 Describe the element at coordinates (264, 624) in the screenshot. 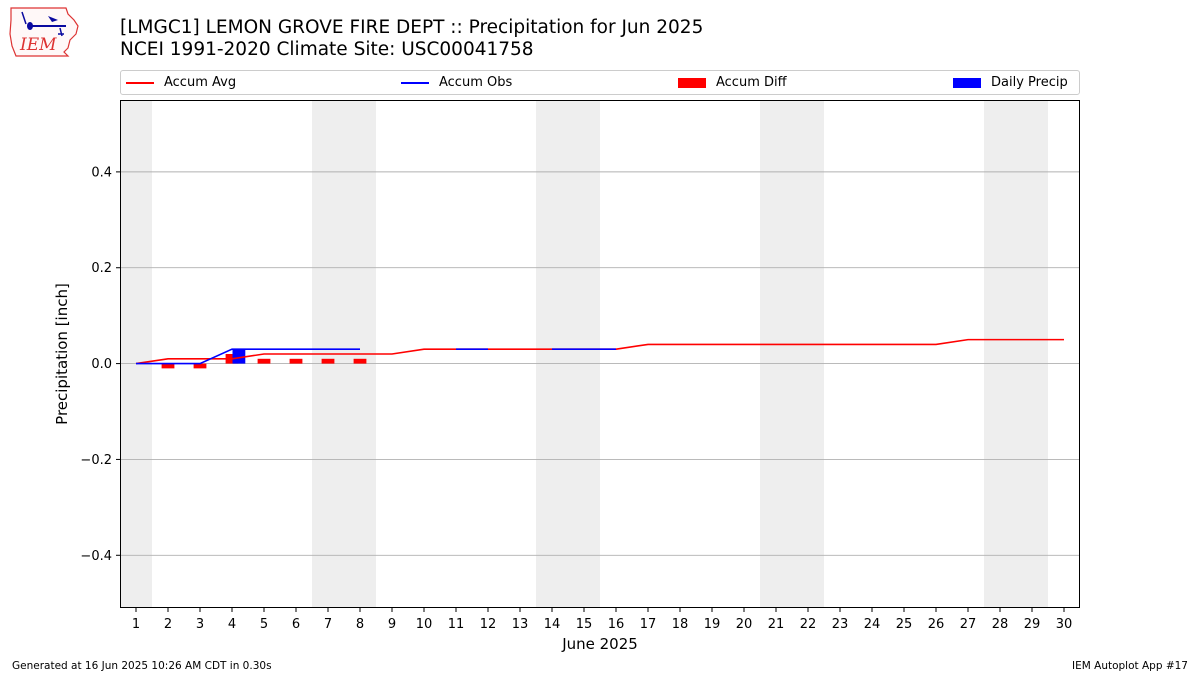

I see `x-tick-label: 5` at that location.